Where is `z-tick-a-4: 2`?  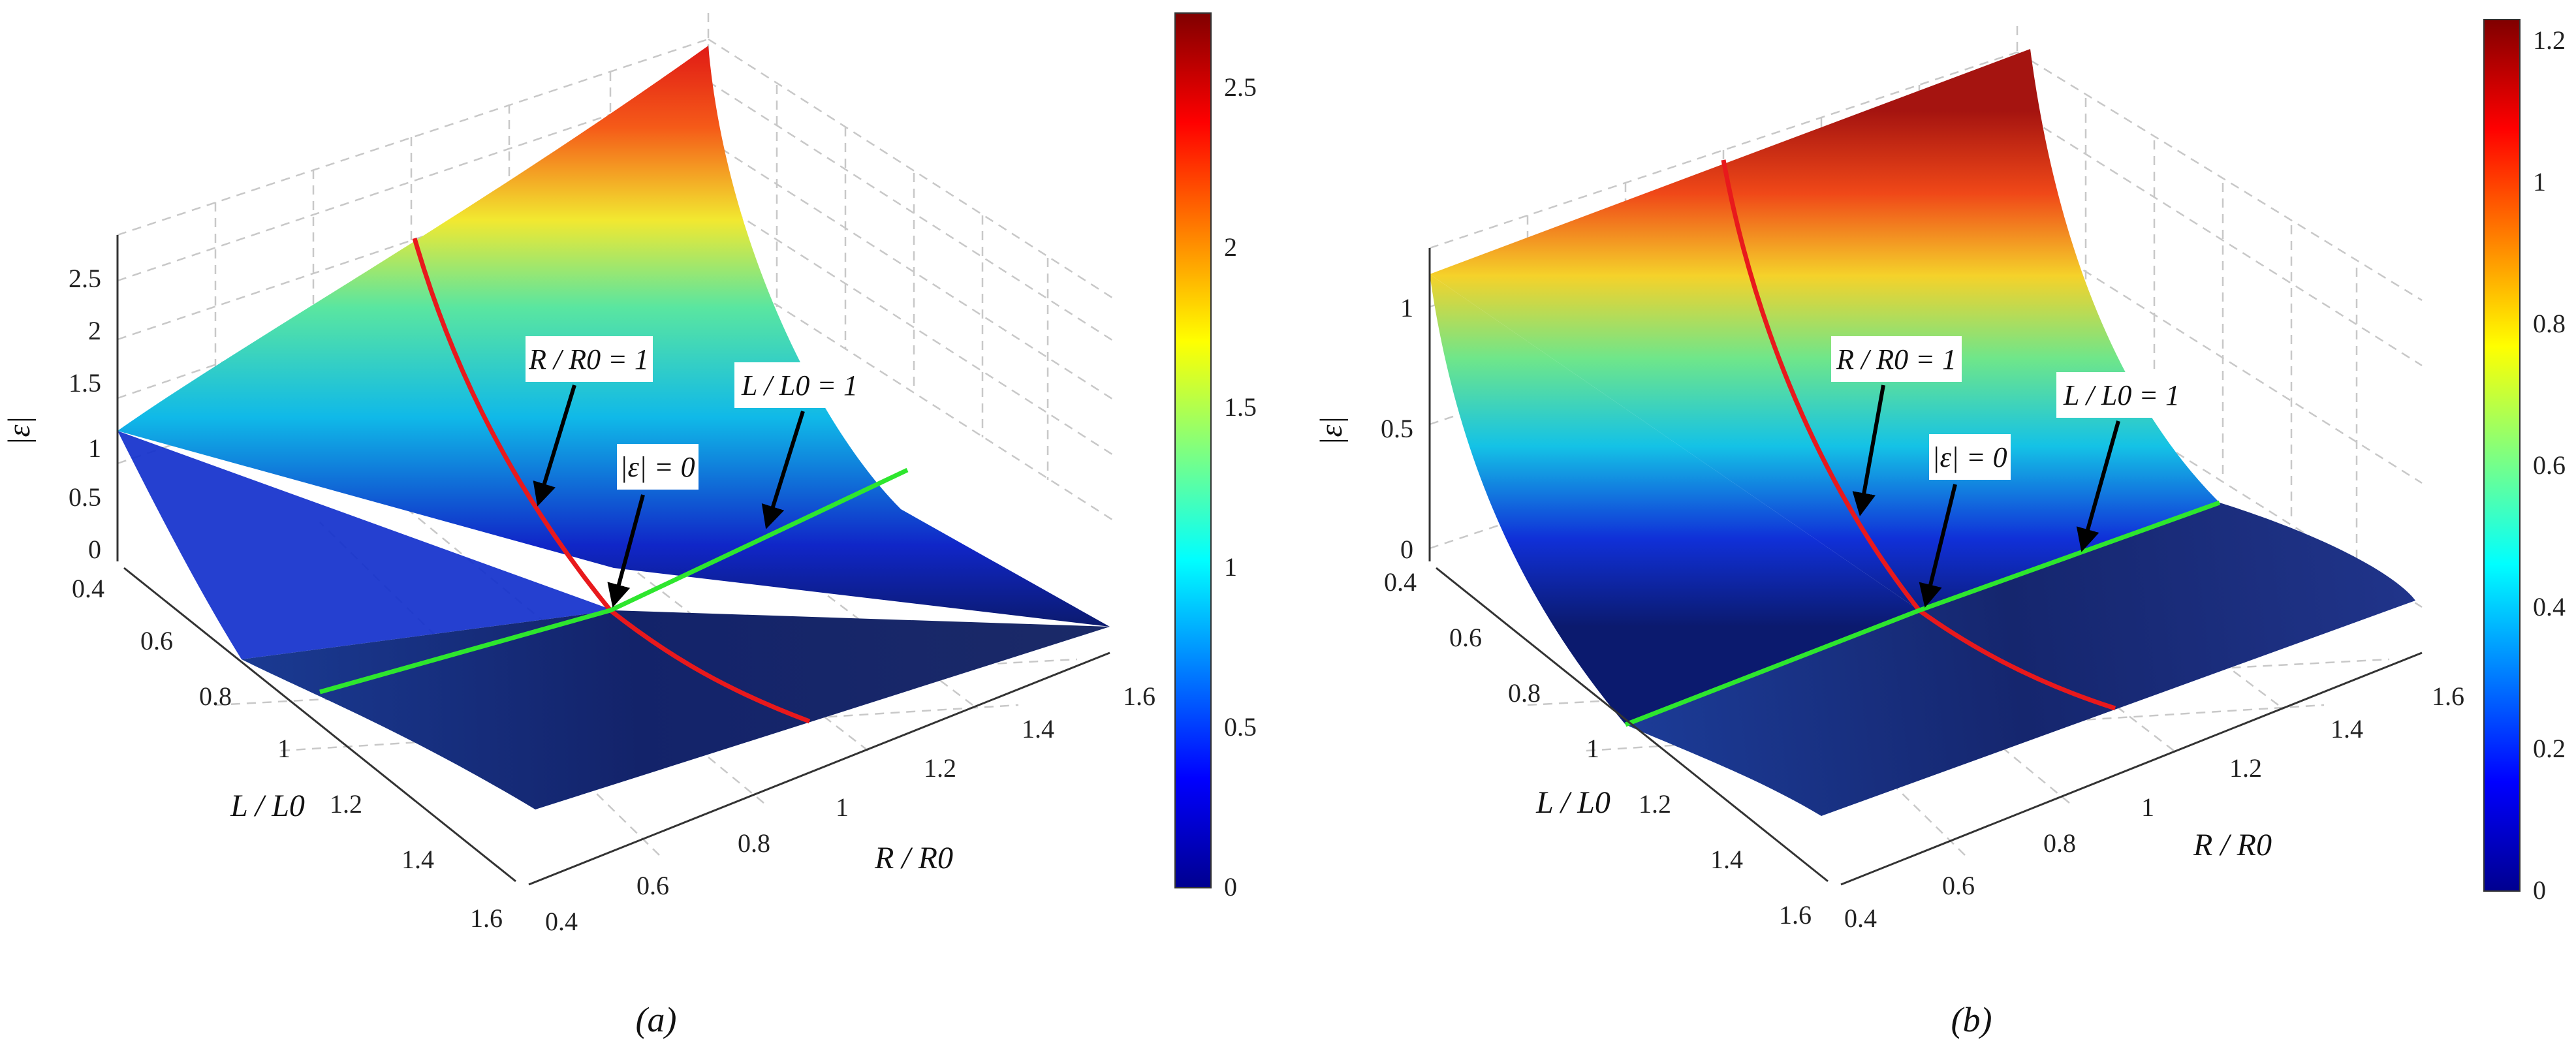 z-tick-a-4: 2 is located at coordinates (94, 330).